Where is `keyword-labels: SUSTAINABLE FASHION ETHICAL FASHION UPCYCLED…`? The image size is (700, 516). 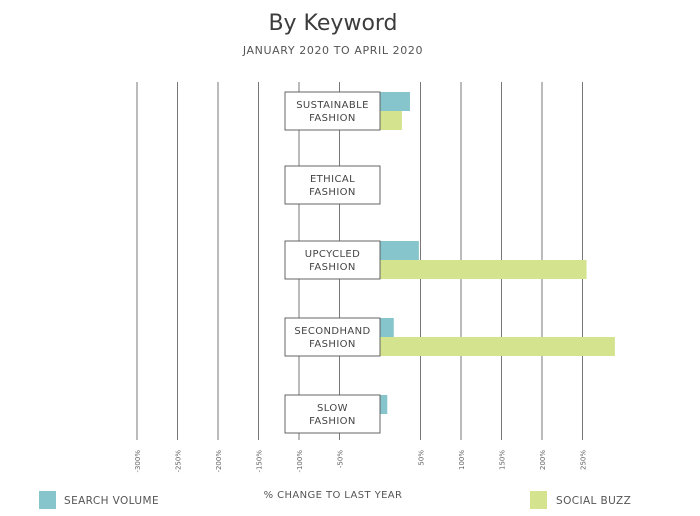 keyword-labels: SUSTAINABLE FASHION ETHICAL FASHION UPCYCLED… is located at coordinates (332, 262).